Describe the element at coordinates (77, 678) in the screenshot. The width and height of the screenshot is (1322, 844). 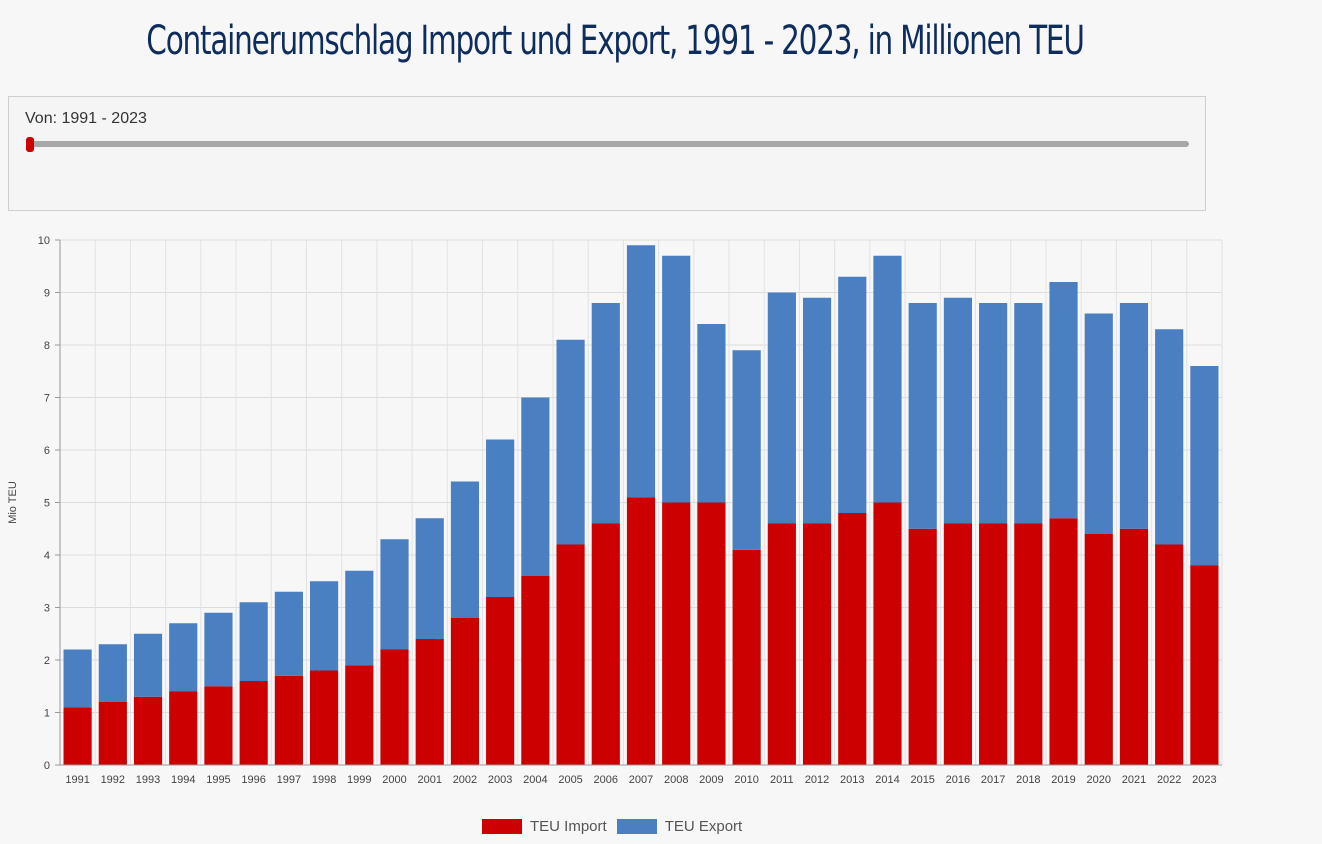
I see `bar-export-1991` at that location.